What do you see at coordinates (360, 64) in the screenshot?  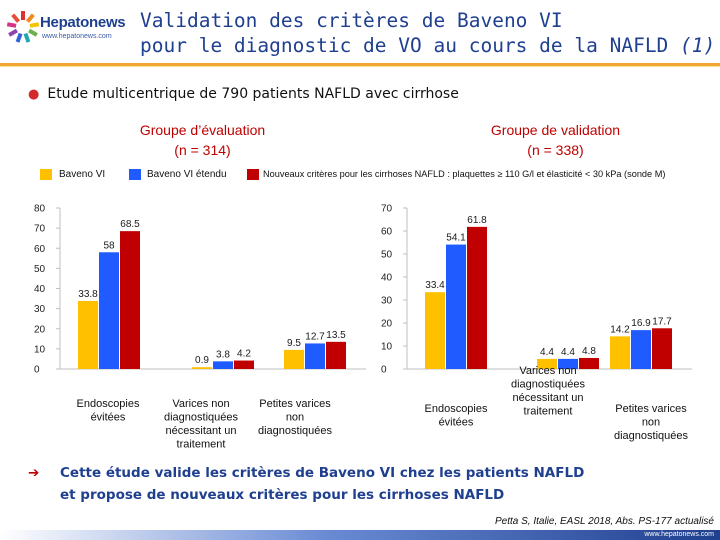 I see `header-divider` at bounding box center [360, 64].